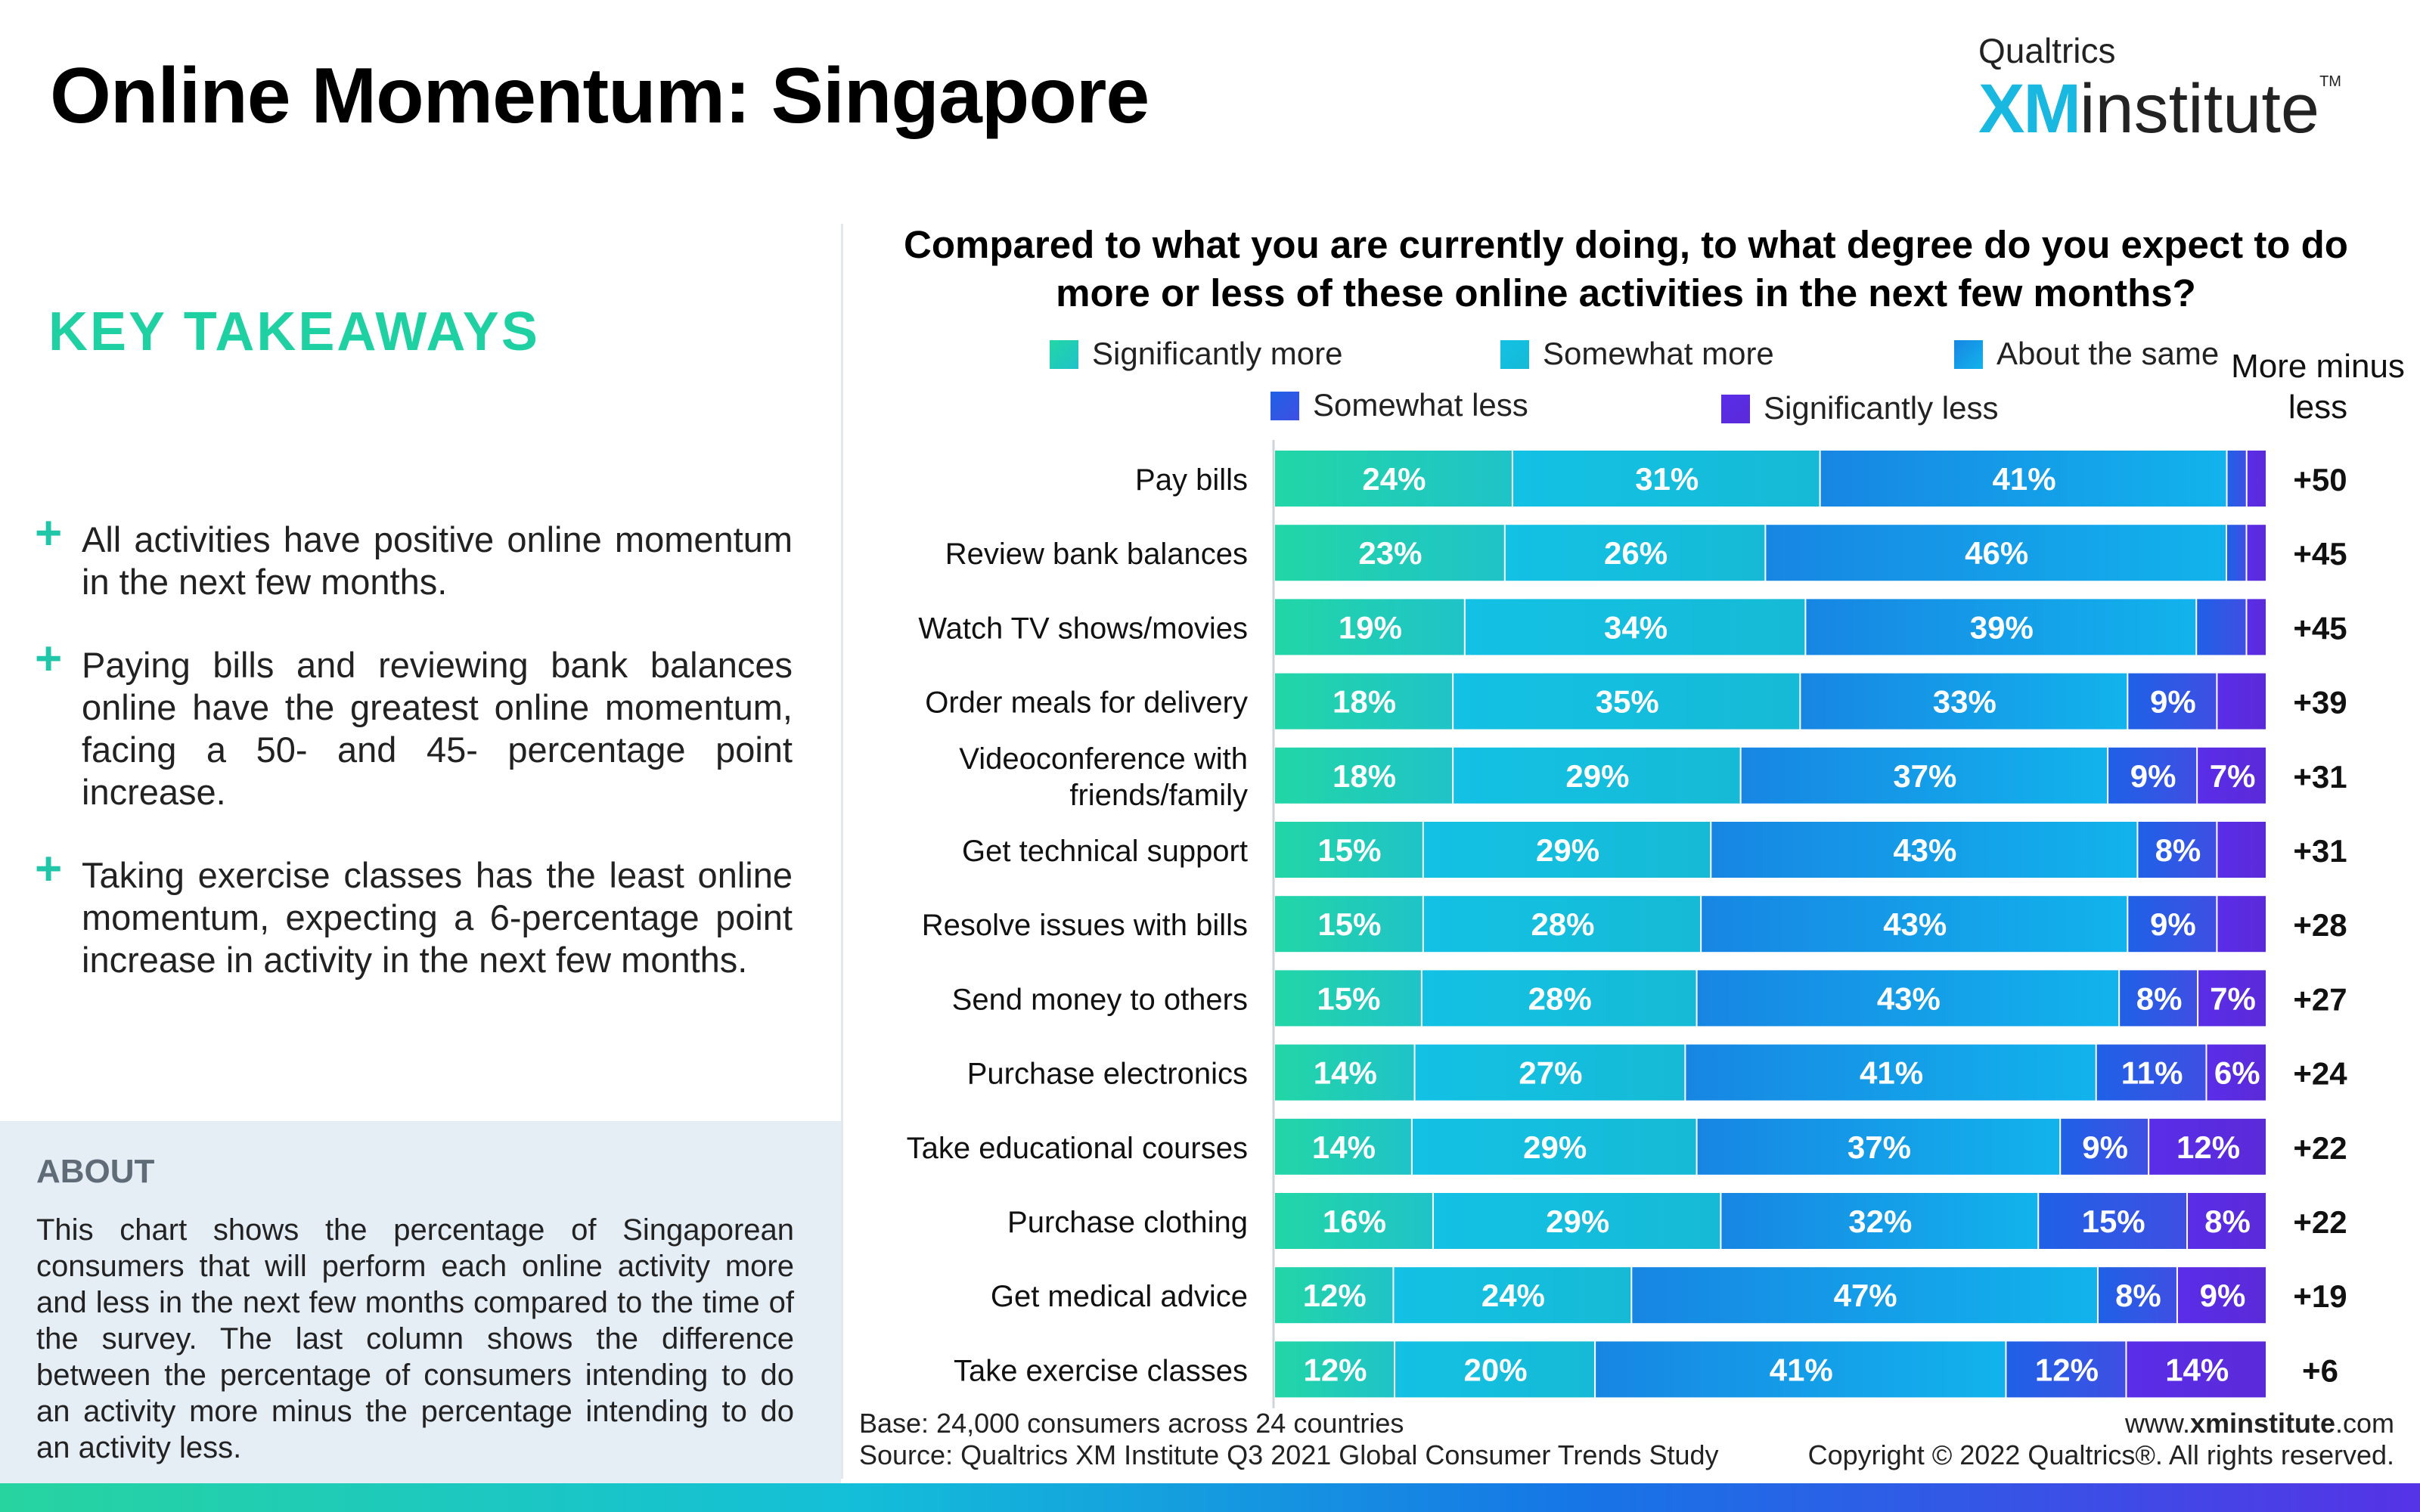 The height and width of the screenshot is (1512, 2420). Describe the element at coordinates (2364, 1423) in the screenshot. I see `footer-url-suffix: .com` at that location.